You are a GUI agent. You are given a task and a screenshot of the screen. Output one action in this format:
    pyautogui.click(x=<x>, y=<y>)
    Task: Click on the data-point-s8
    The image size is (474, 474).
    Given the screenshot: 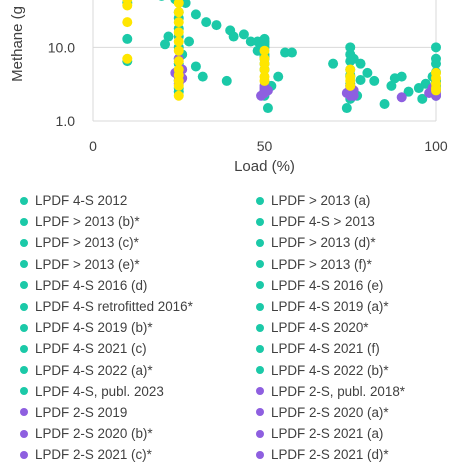 What is the action you would take?
    pyautogui.click(x=418, y=88)
    